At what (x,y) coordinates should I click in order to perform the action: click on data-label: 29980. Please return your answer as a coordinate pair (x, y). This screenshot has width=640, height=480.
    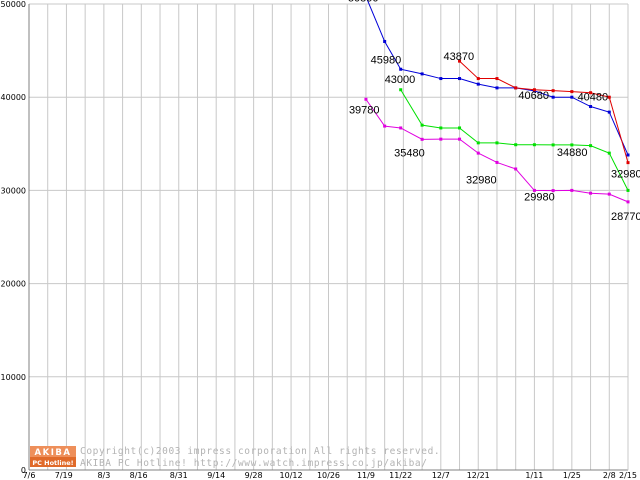
    Looking at the image, I should click on (539, 198).